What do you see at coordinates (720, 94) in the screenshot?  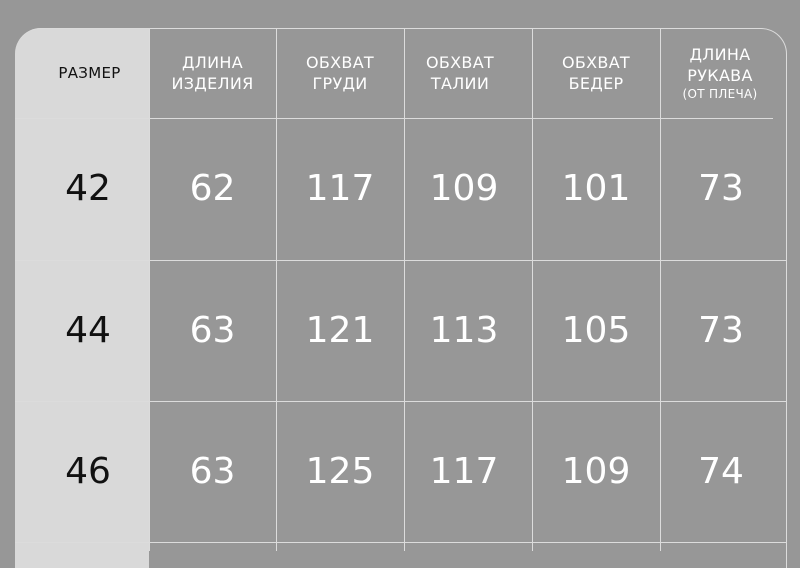 I see `header-note: (ОТ ПЛЕЧА)` at bounding box center [720, 94].